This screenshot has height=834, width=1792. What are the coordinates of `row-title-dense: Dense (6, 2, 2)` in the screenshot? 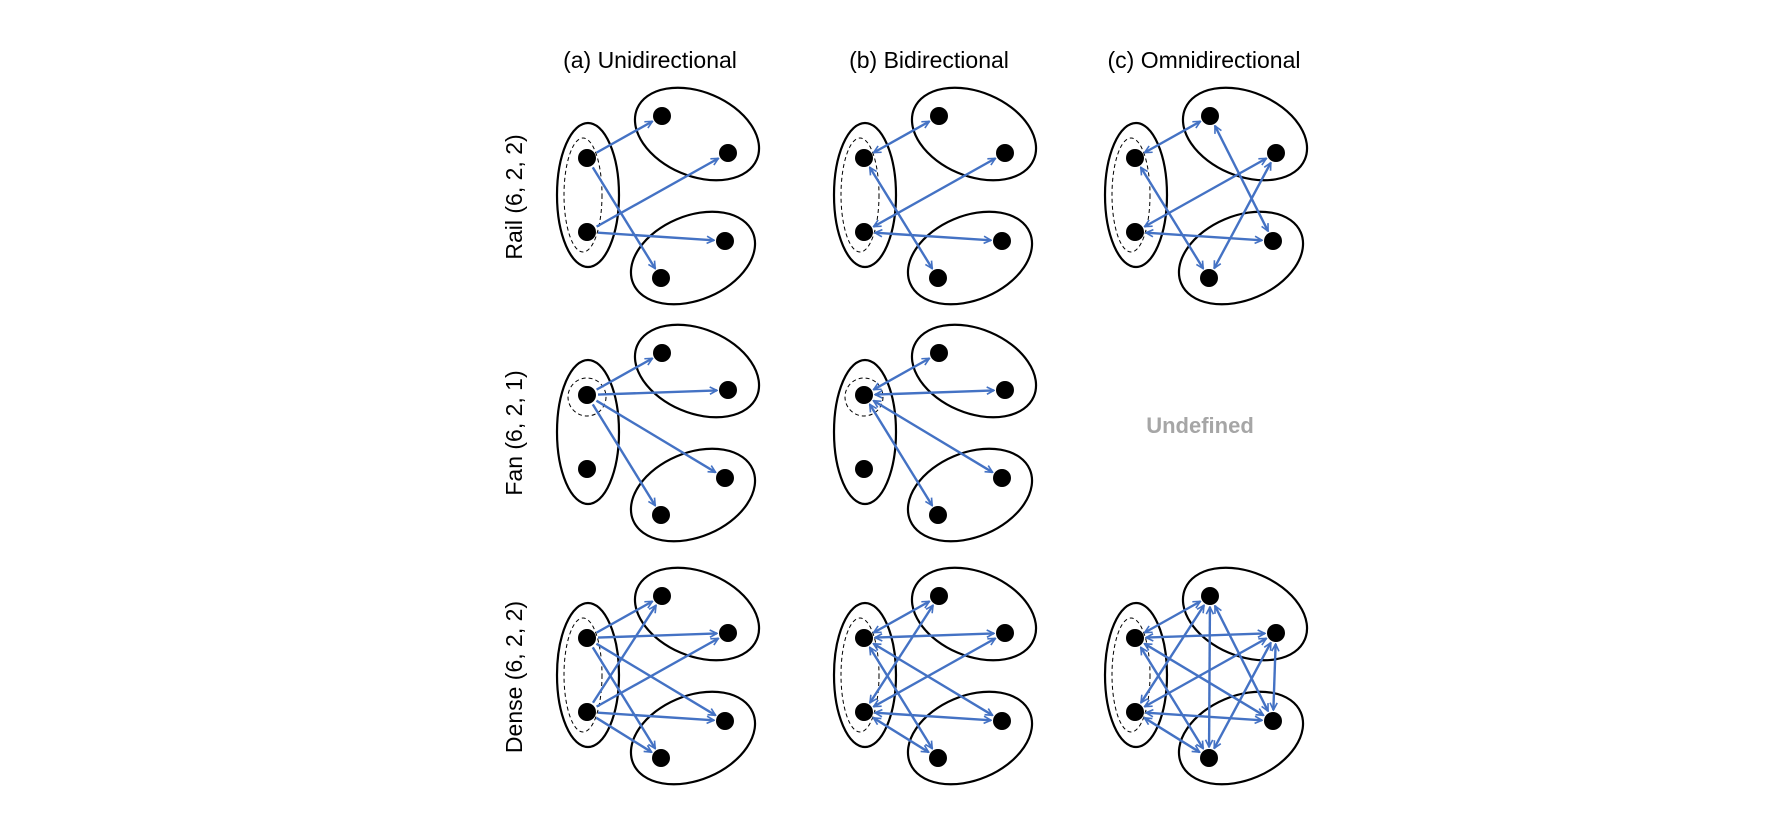 It's located at (514, 677).